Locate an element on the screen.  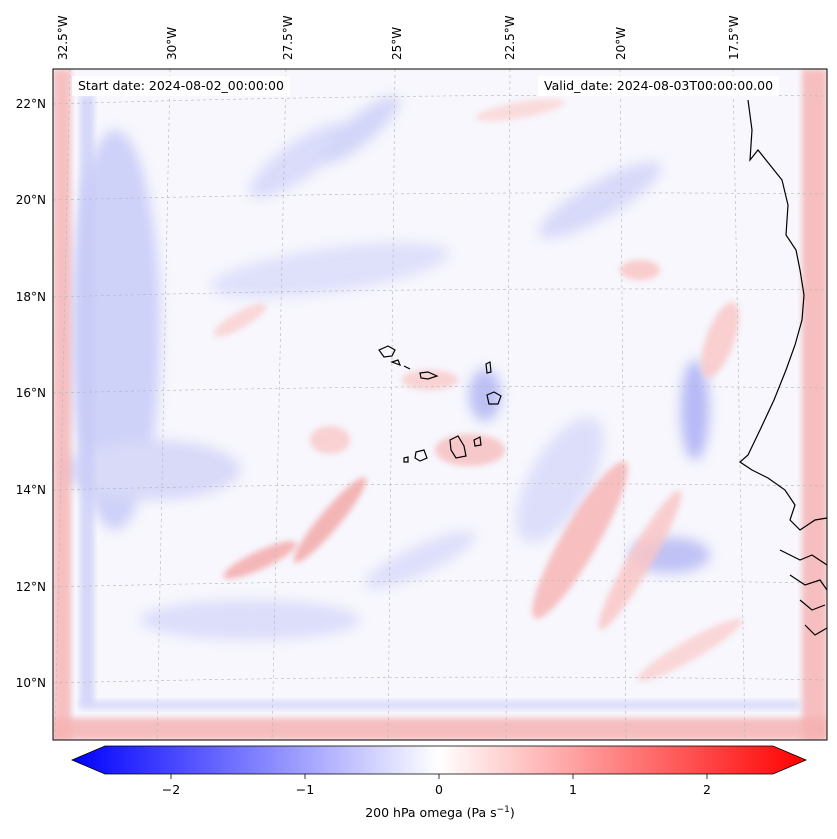
lon-label: 30°W is located at coordinates (172, 43).